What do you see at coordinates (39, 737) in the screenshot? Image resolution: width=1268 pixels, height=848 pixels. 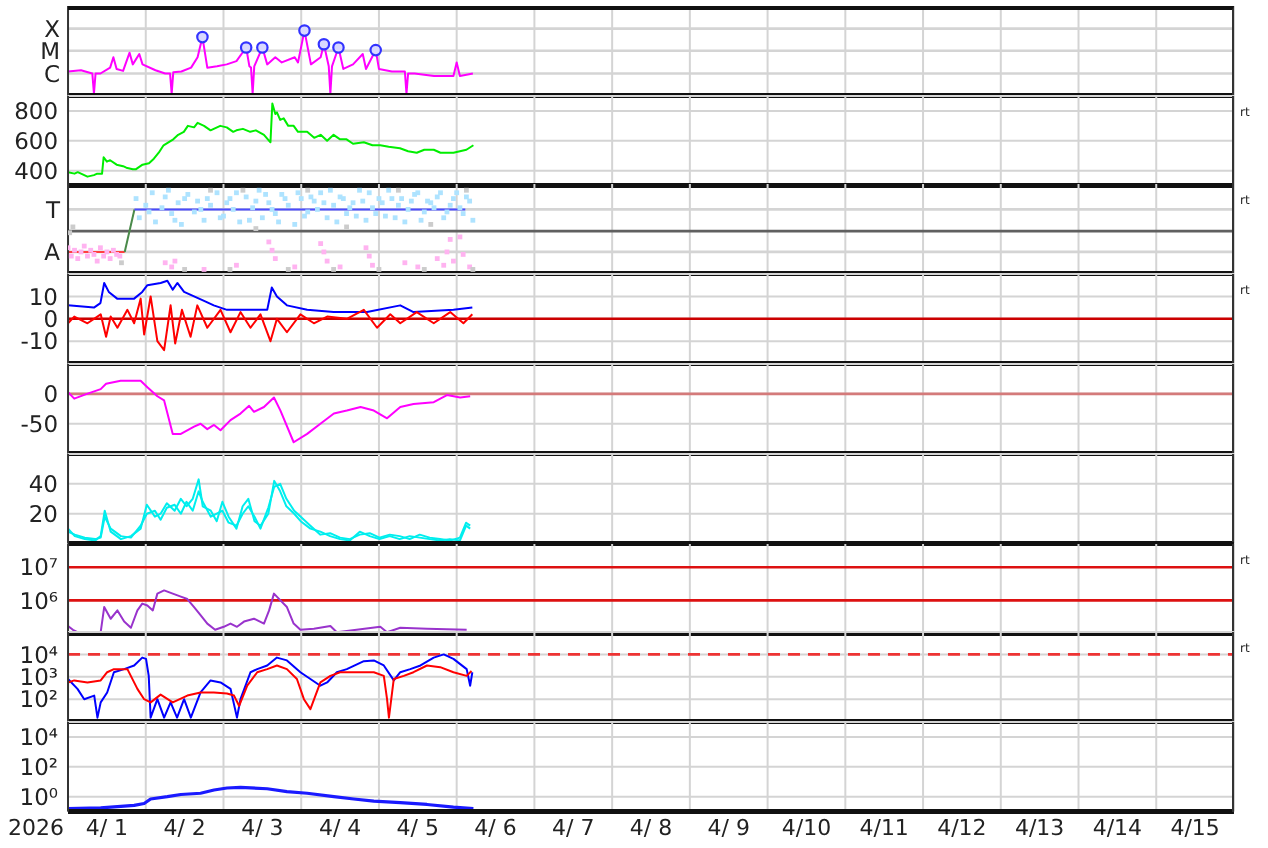 I see `y-tick-label: 10⁴` at bounding box center [39, 737].